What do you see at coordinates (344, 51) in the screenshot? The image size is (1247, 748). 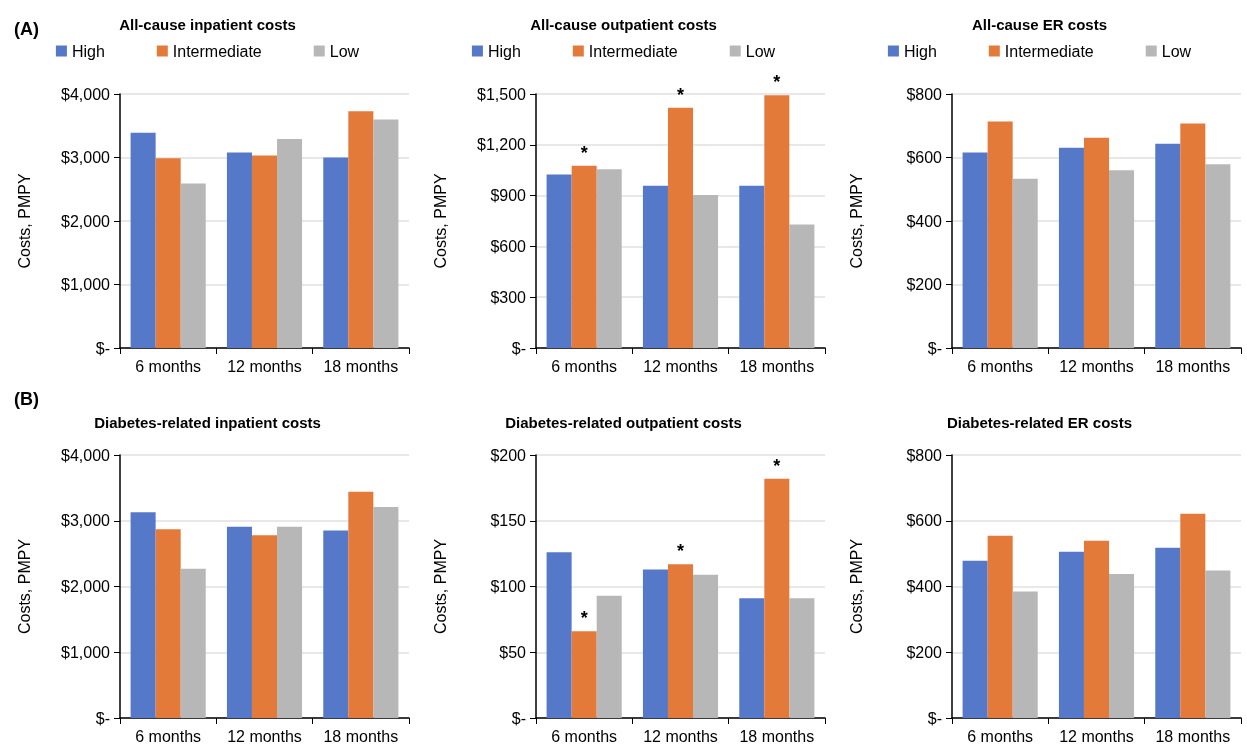 I see `legend-label: Low` at bounding box center [344, 51].